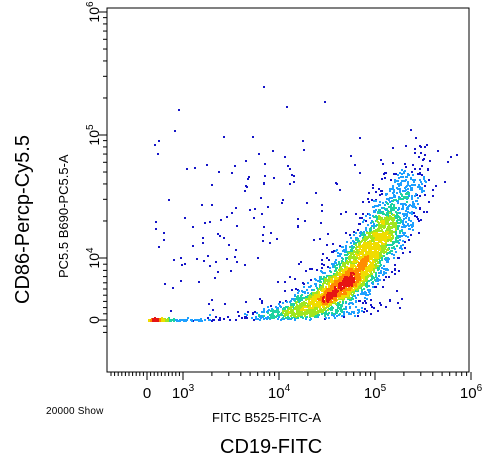 The height and width of the screenshot is (474, 496). What do you see at coordinates (192, 388) in the screenshot?
I see `x-tick-exponent: 3` at bounding box center [192, 388].